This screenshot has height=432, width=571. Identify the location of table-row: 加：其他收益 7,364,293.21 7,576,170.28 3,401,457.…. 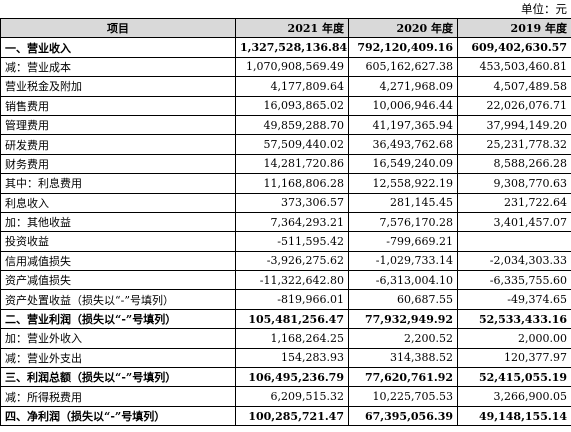
(285, 222).